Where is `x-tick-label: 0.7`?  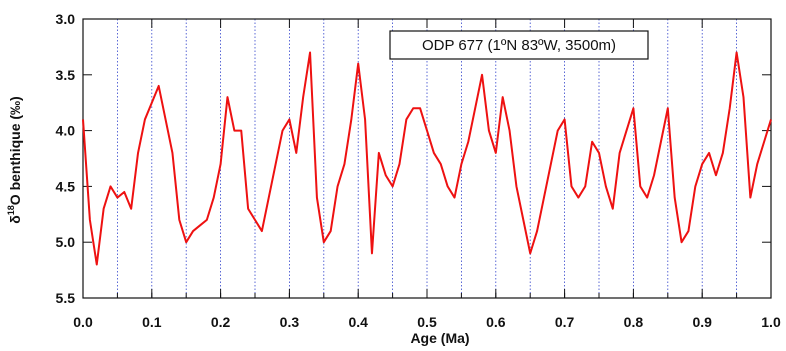 x-tick-label: 0.7 is located at coordinates (565, 322).